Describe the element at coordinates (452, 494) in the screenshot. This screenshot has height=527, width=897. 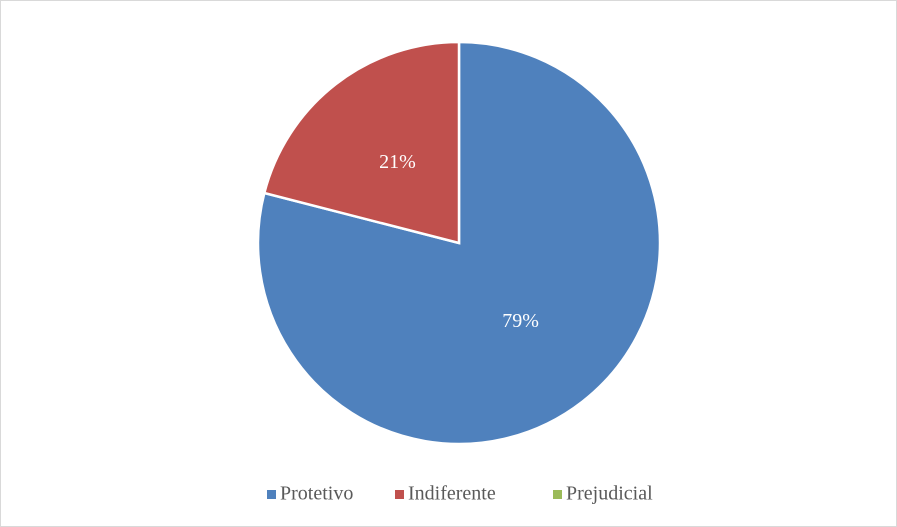
I see `legend-label: Indiferente` at that location.